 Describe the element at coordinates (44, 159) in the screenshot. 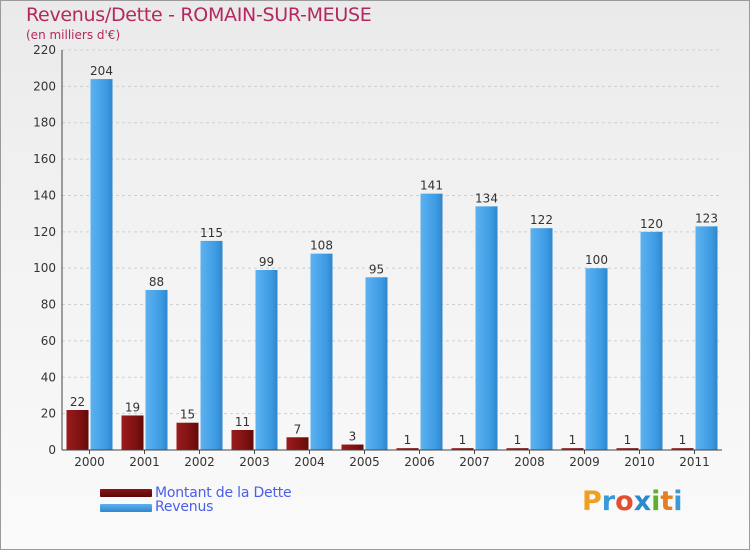

I see `y-tick-label: 160` at that location.